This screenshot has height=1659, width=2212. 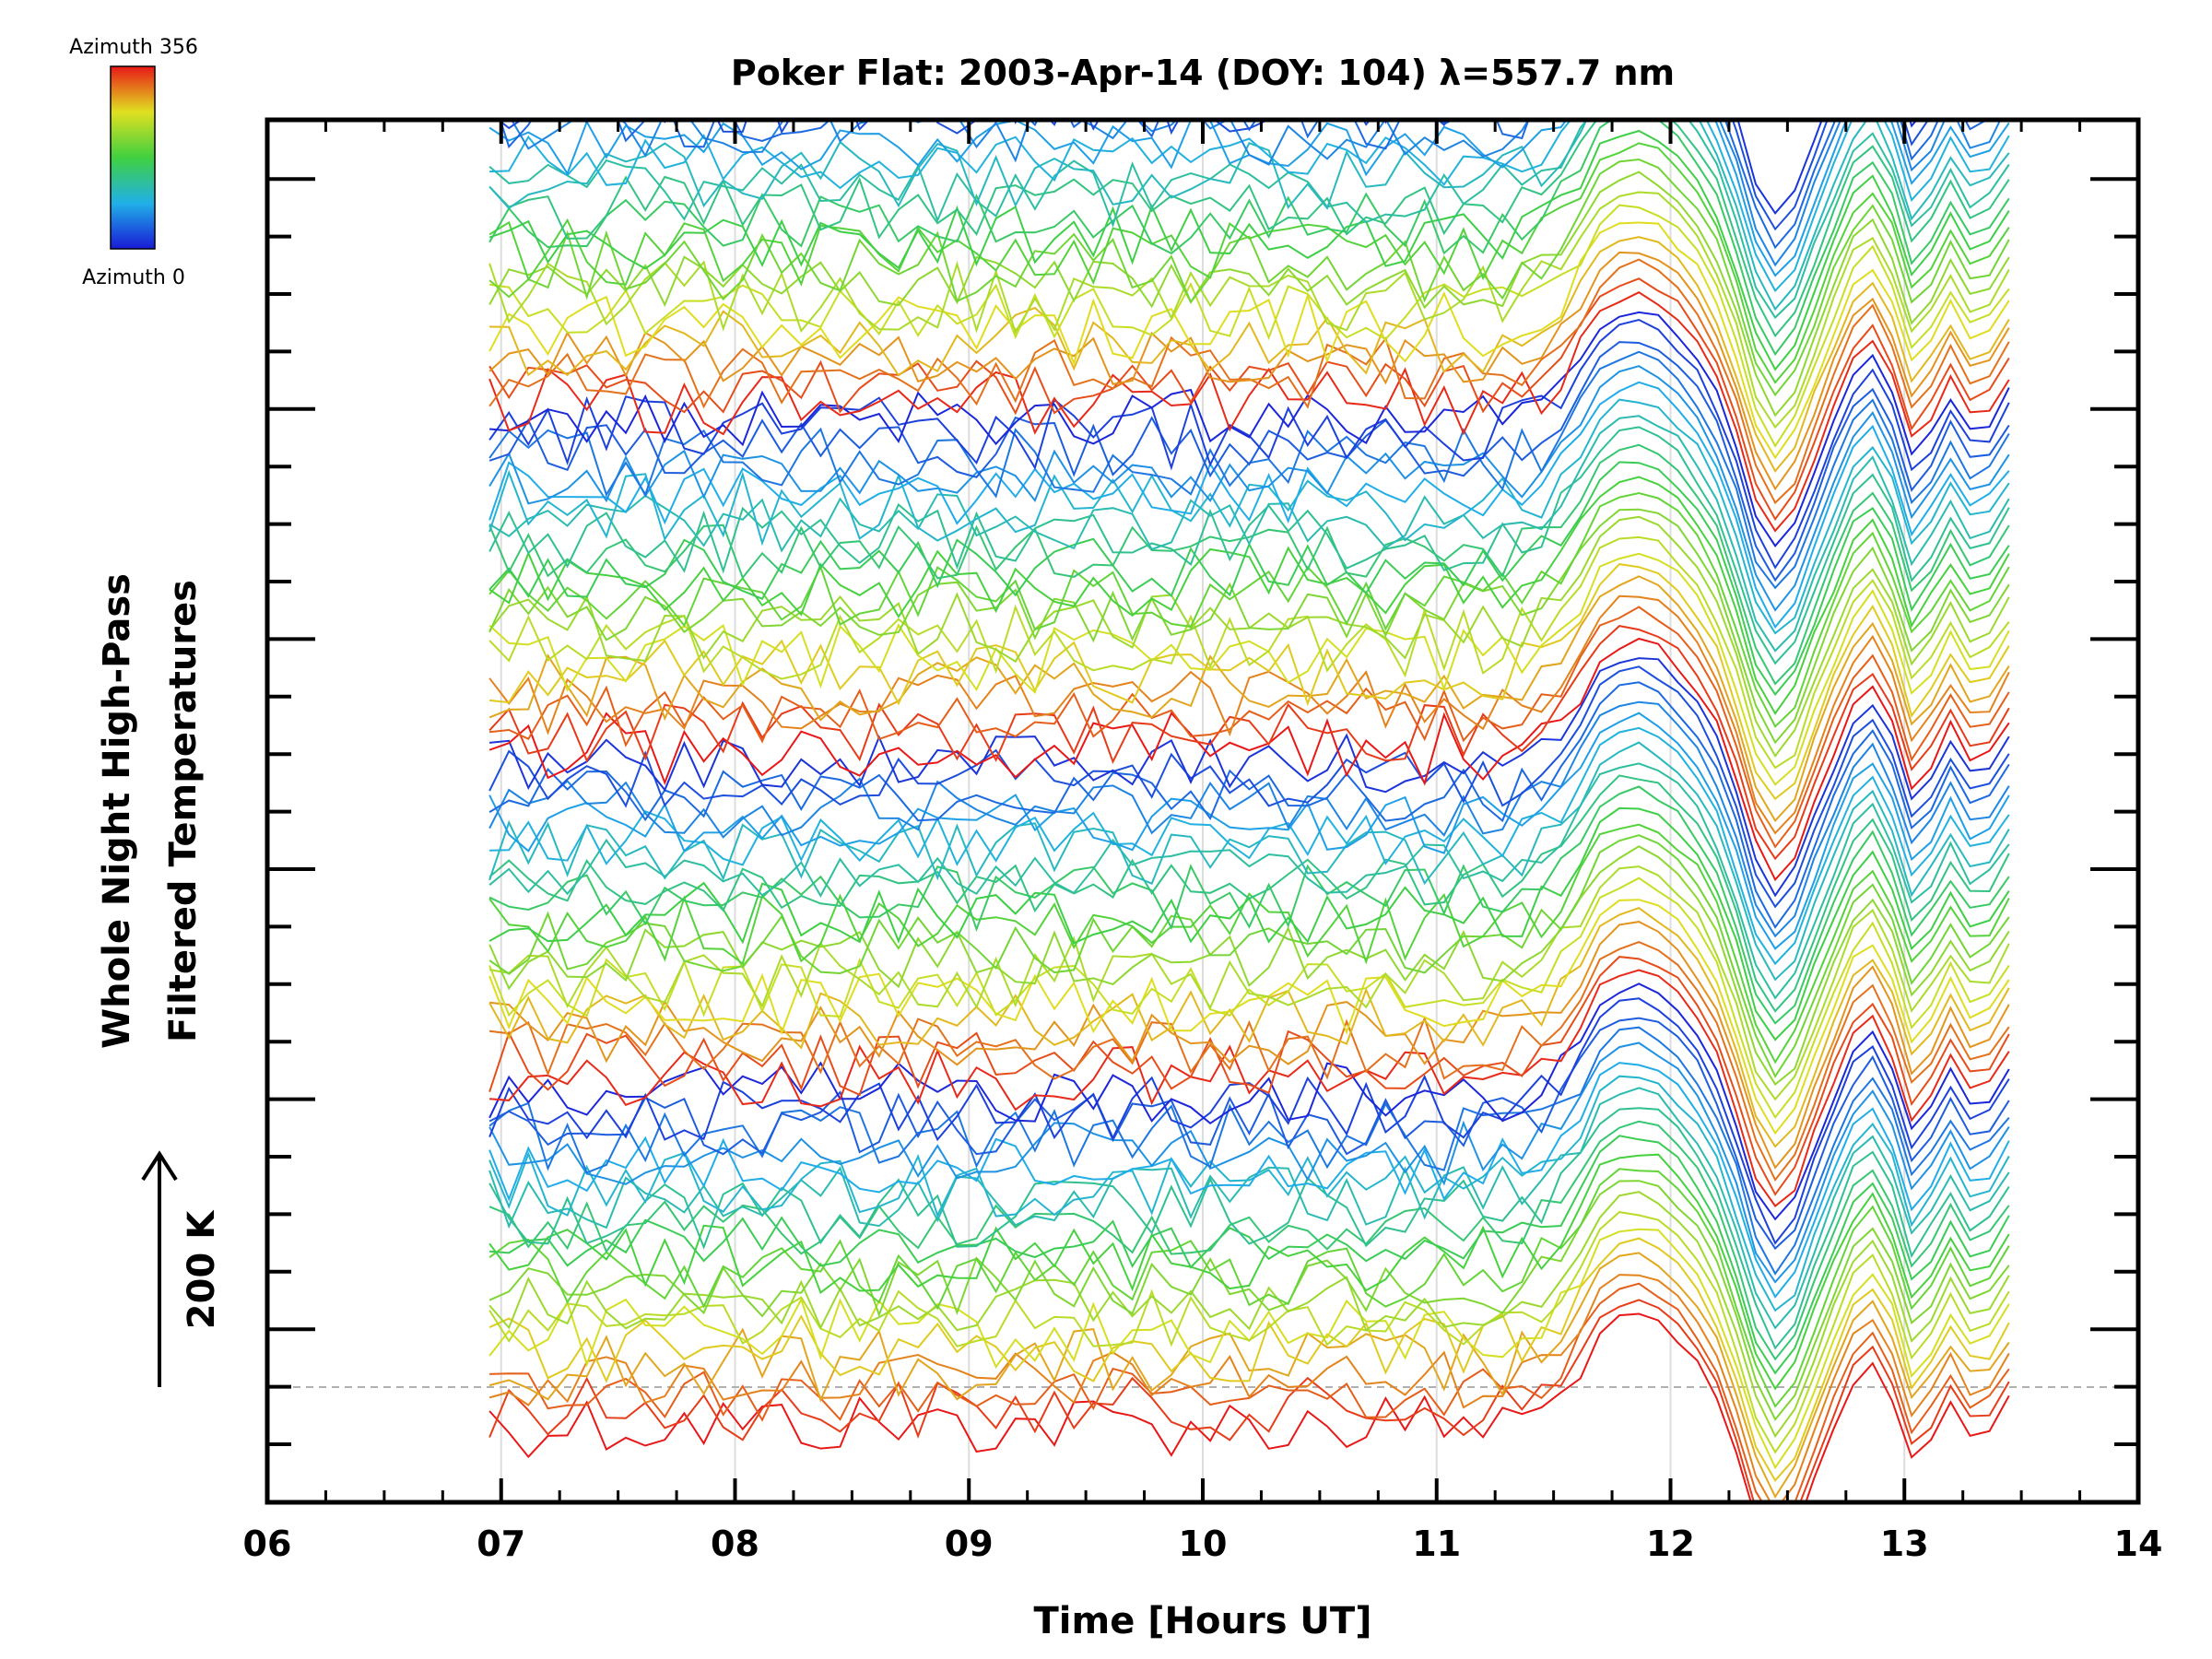 I want to click on colorbar-bottom-label: Azimuth 0, so click(x=133, y=277).